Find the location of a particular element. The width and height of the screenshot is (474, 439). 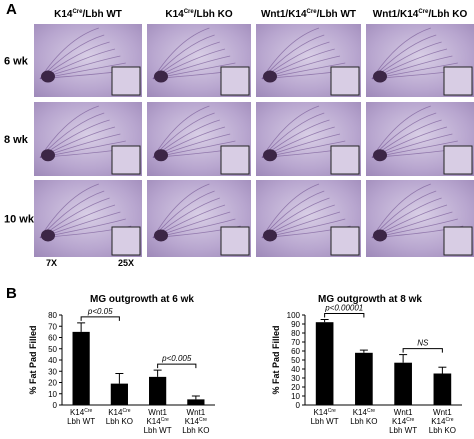

column-header: K14Cre/Lbh KO is located at coordinates (198, 14).